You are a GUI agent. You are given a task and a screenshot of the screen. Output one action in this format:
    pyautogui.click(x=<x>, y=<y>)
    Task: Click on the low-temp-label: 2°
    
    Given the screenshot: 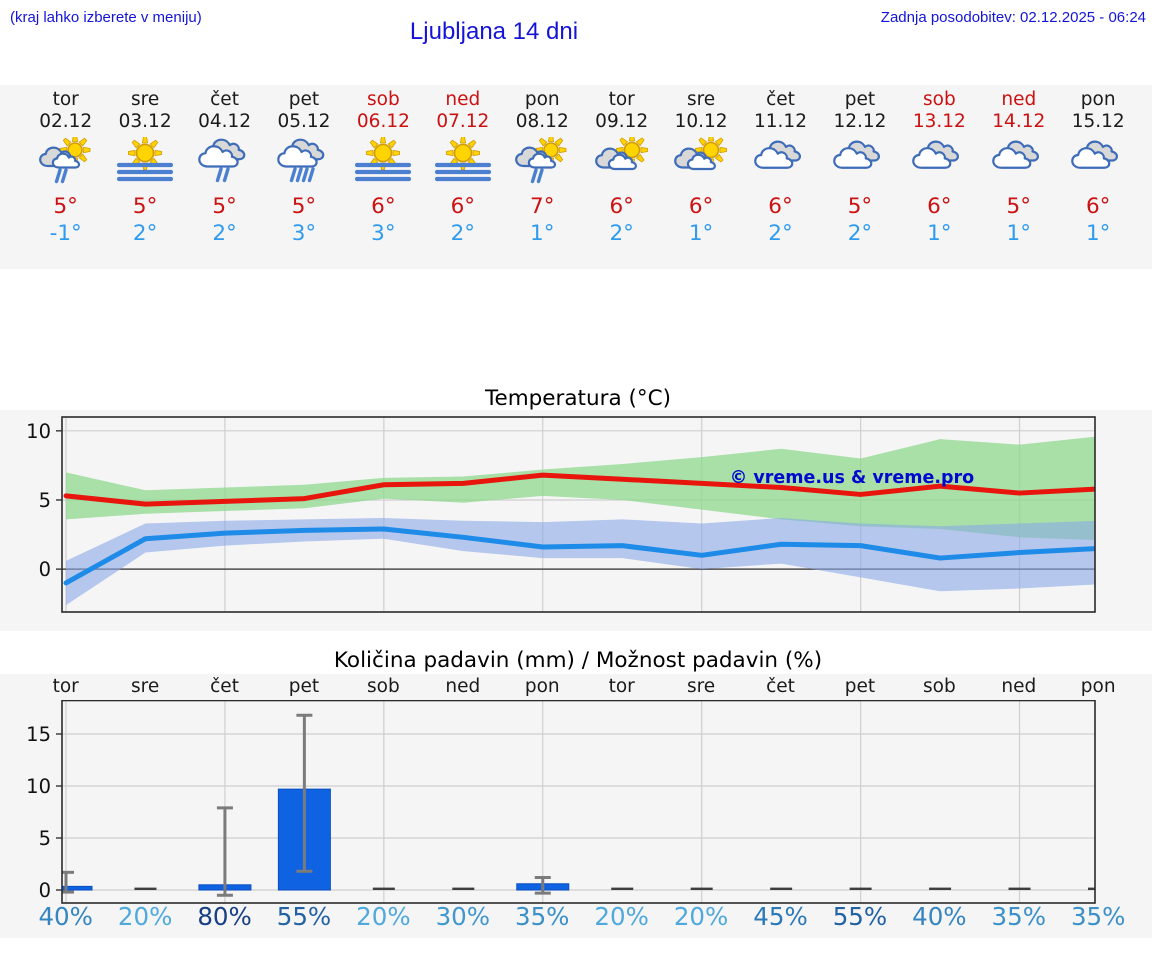 What is the action you would take?
    pyautogui.click(x=224, y=233)
    